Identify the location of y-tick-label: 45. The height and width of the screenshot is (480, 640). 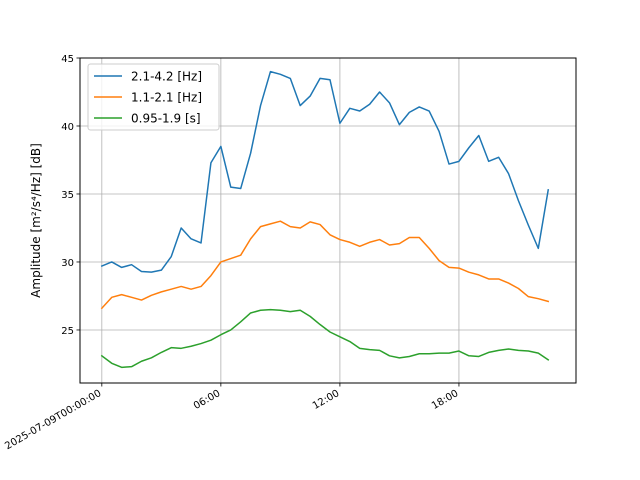
(67, 59).